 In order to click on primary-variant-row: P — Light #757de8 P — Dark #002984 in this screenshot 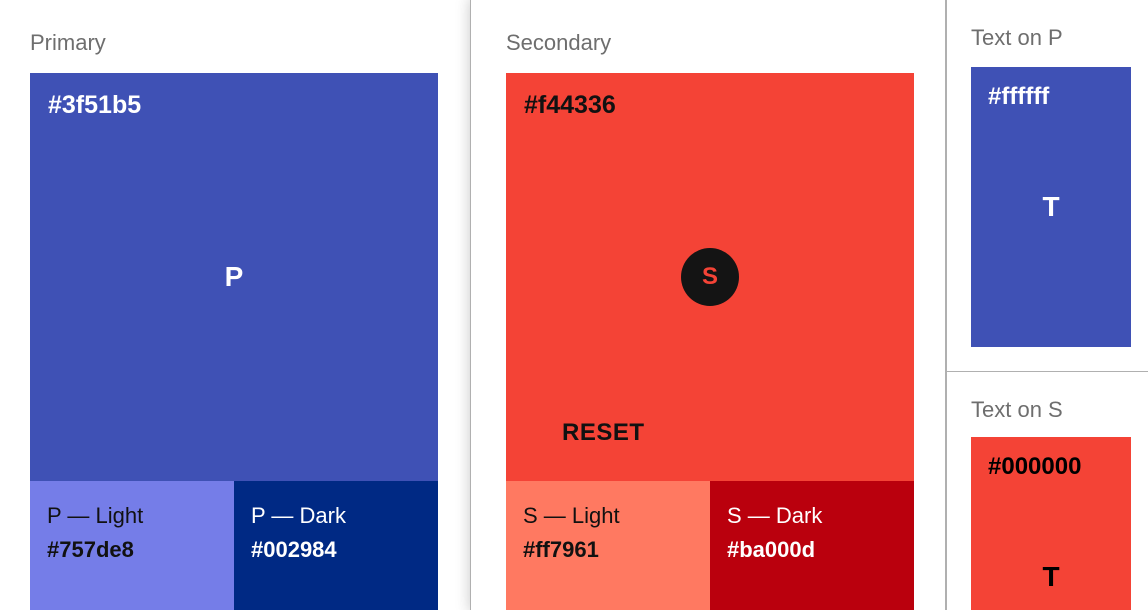, I will do `click(234, 545)`.